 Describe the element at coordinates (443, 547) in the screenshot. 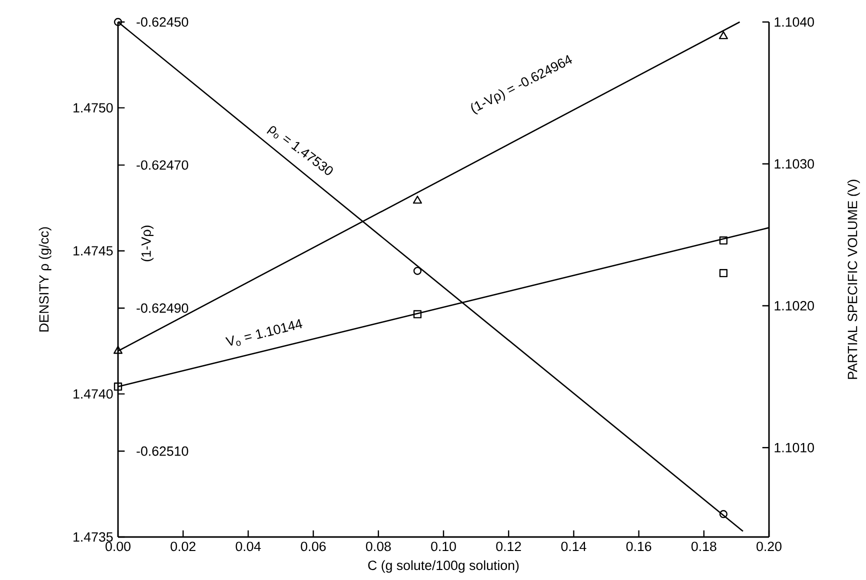

I see `x-tick-label: 0.10` at that location.